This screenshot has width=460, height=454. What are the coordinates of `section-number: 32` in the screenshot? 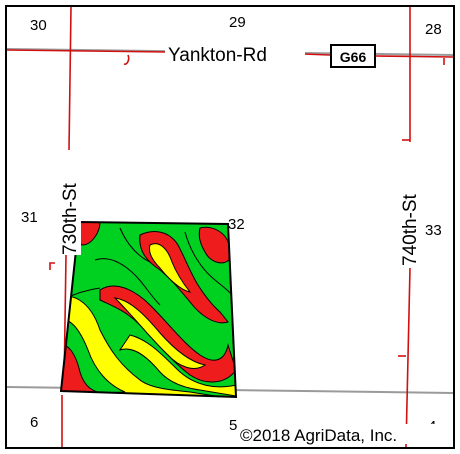 It's located at (236, 224).